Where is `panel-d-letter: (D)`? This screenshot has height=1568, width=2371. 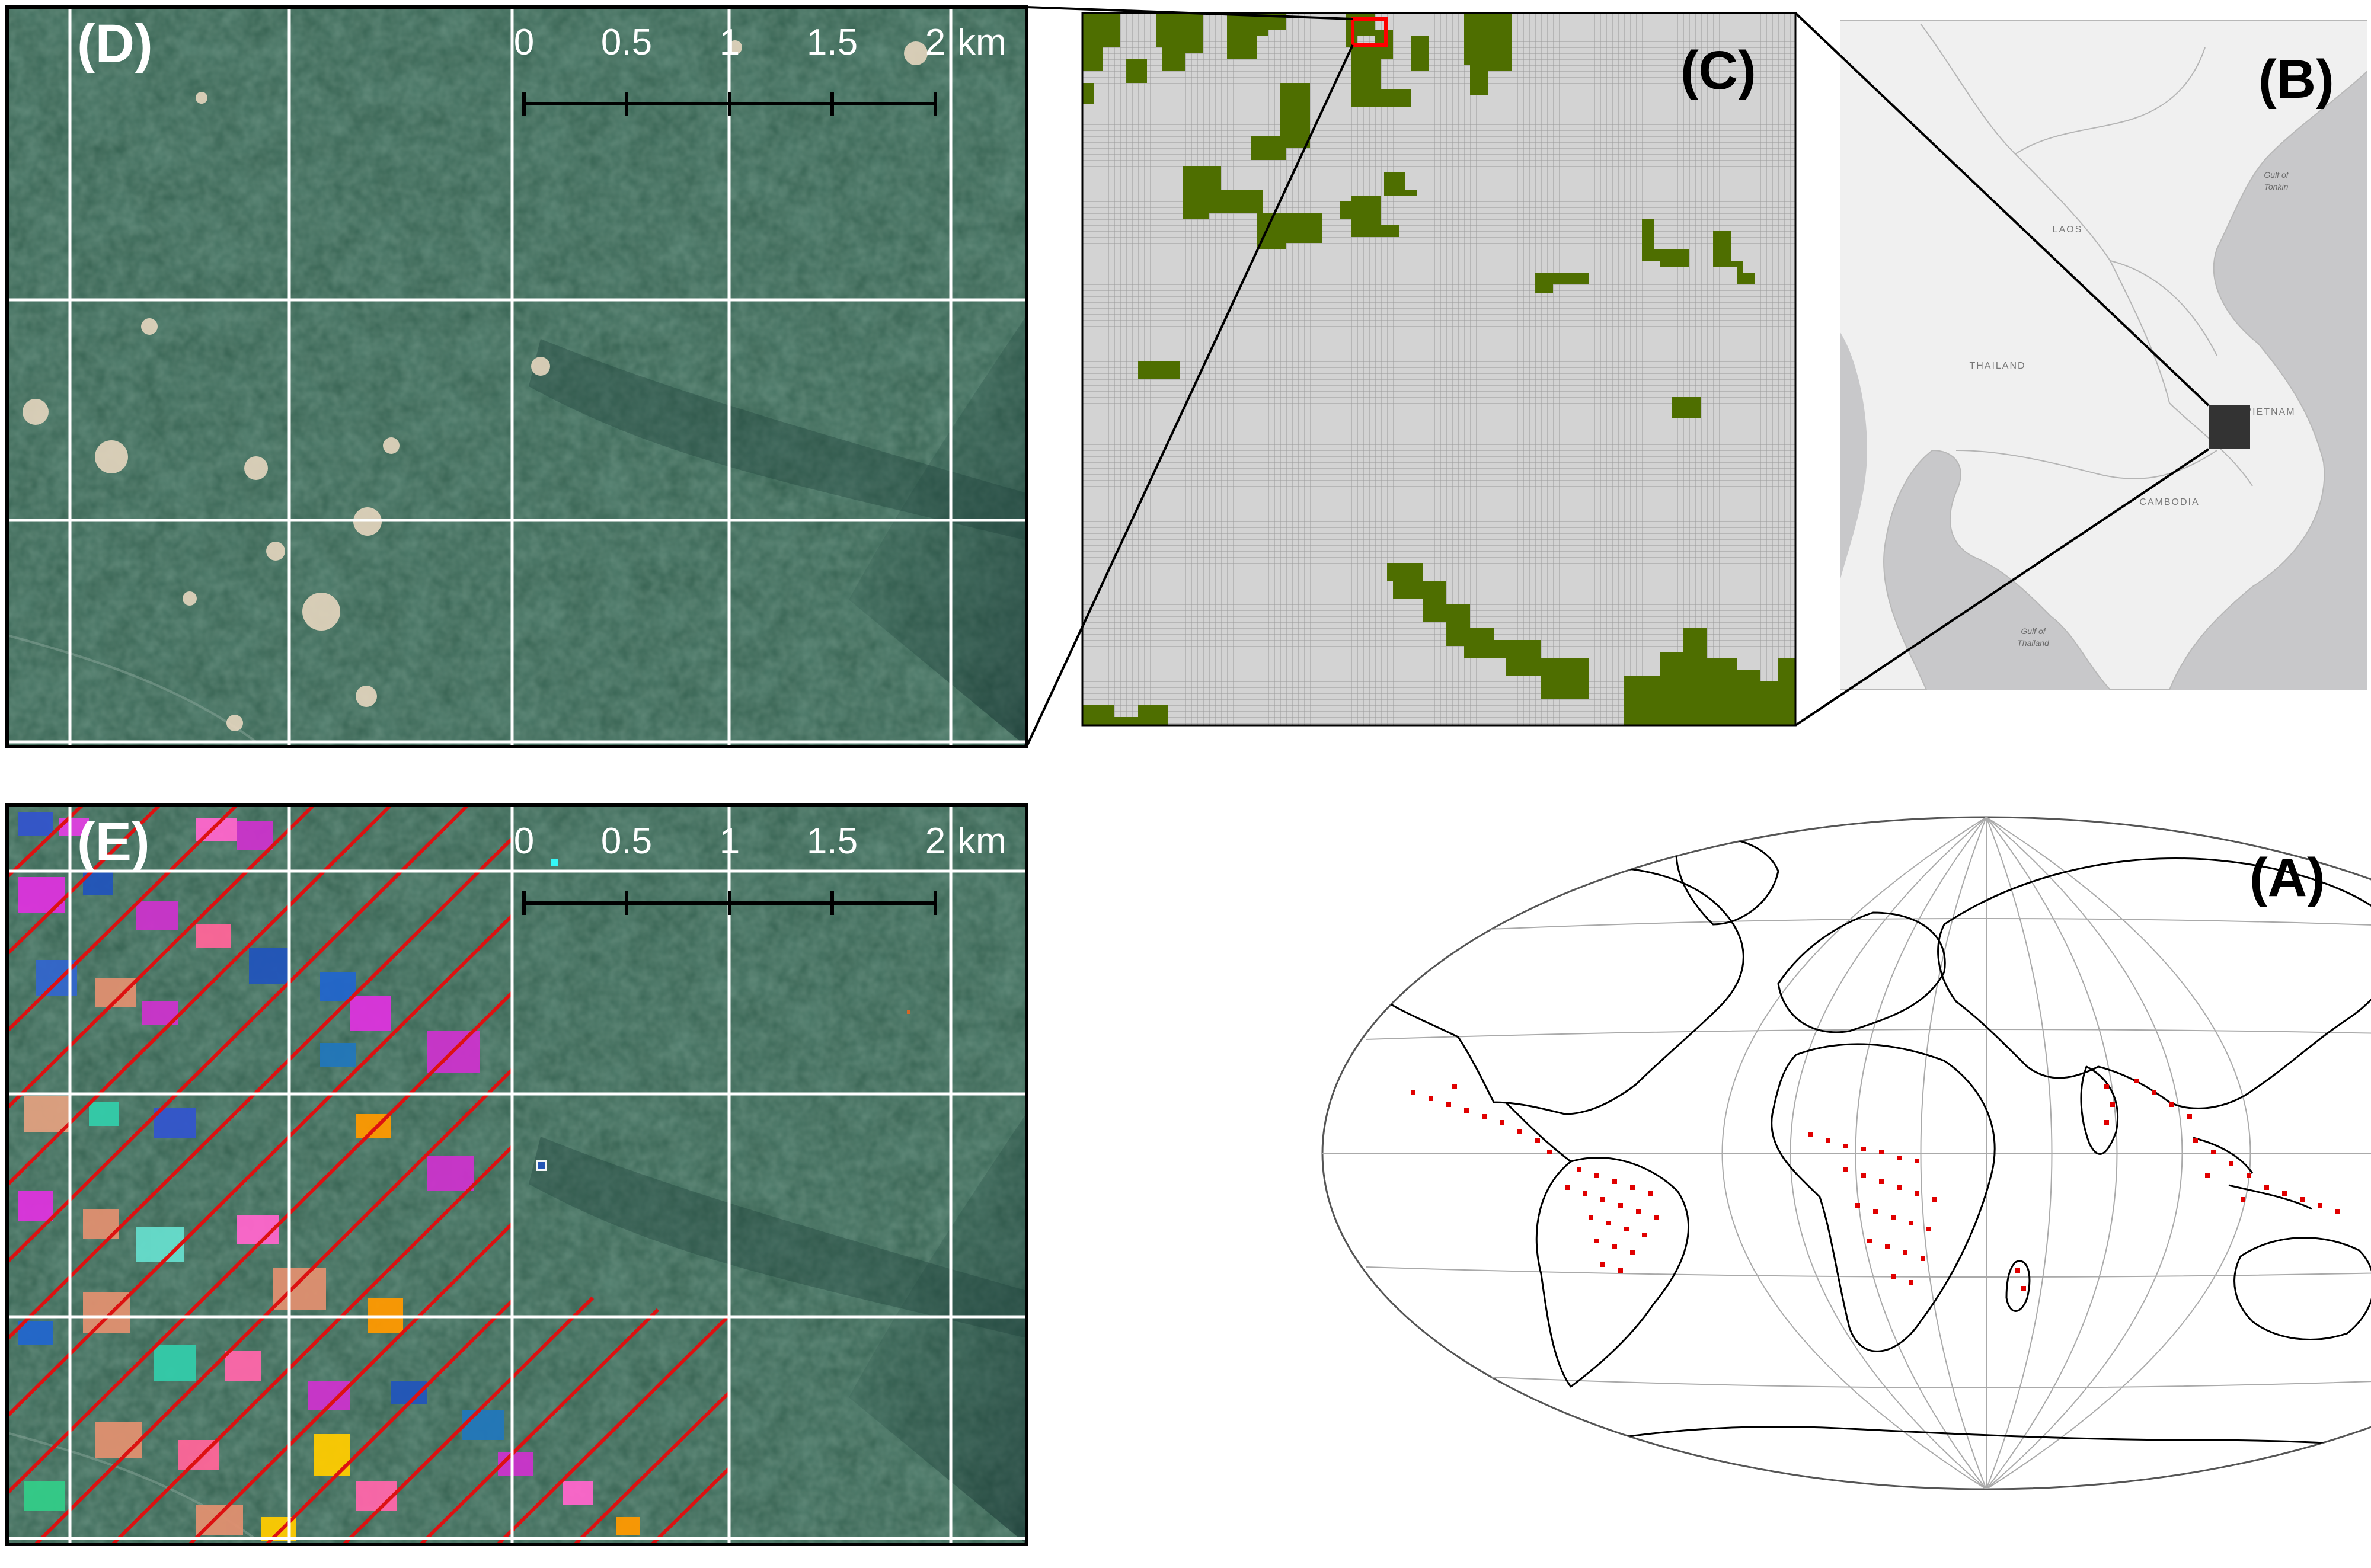
panel-d-letter: (D) is located at coordinates (115, 44).